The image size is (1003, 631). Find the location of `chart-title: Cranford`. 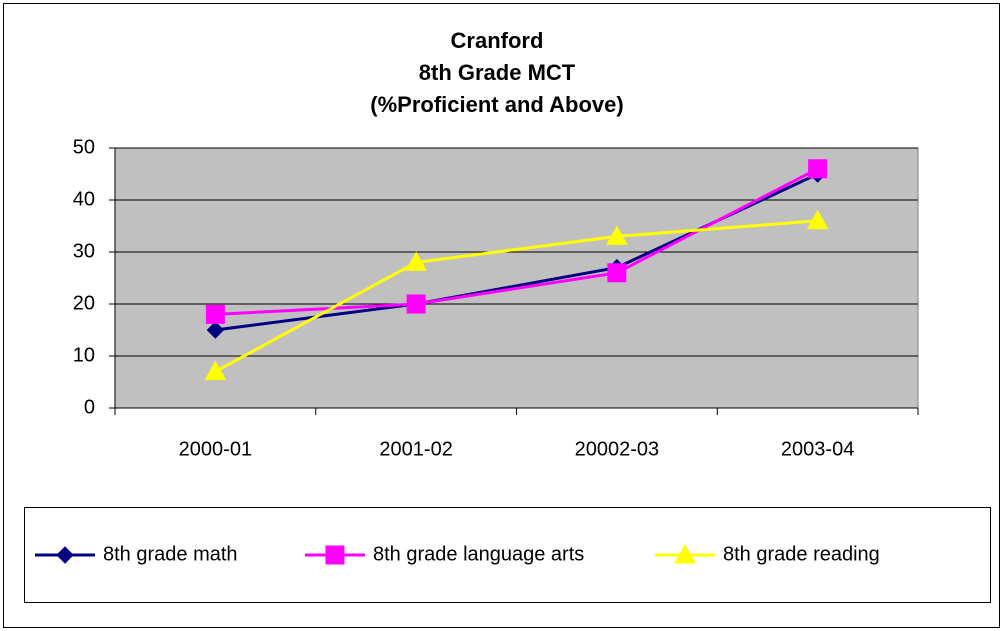

chart-title: Cranford is located at coordinates (497, 40).